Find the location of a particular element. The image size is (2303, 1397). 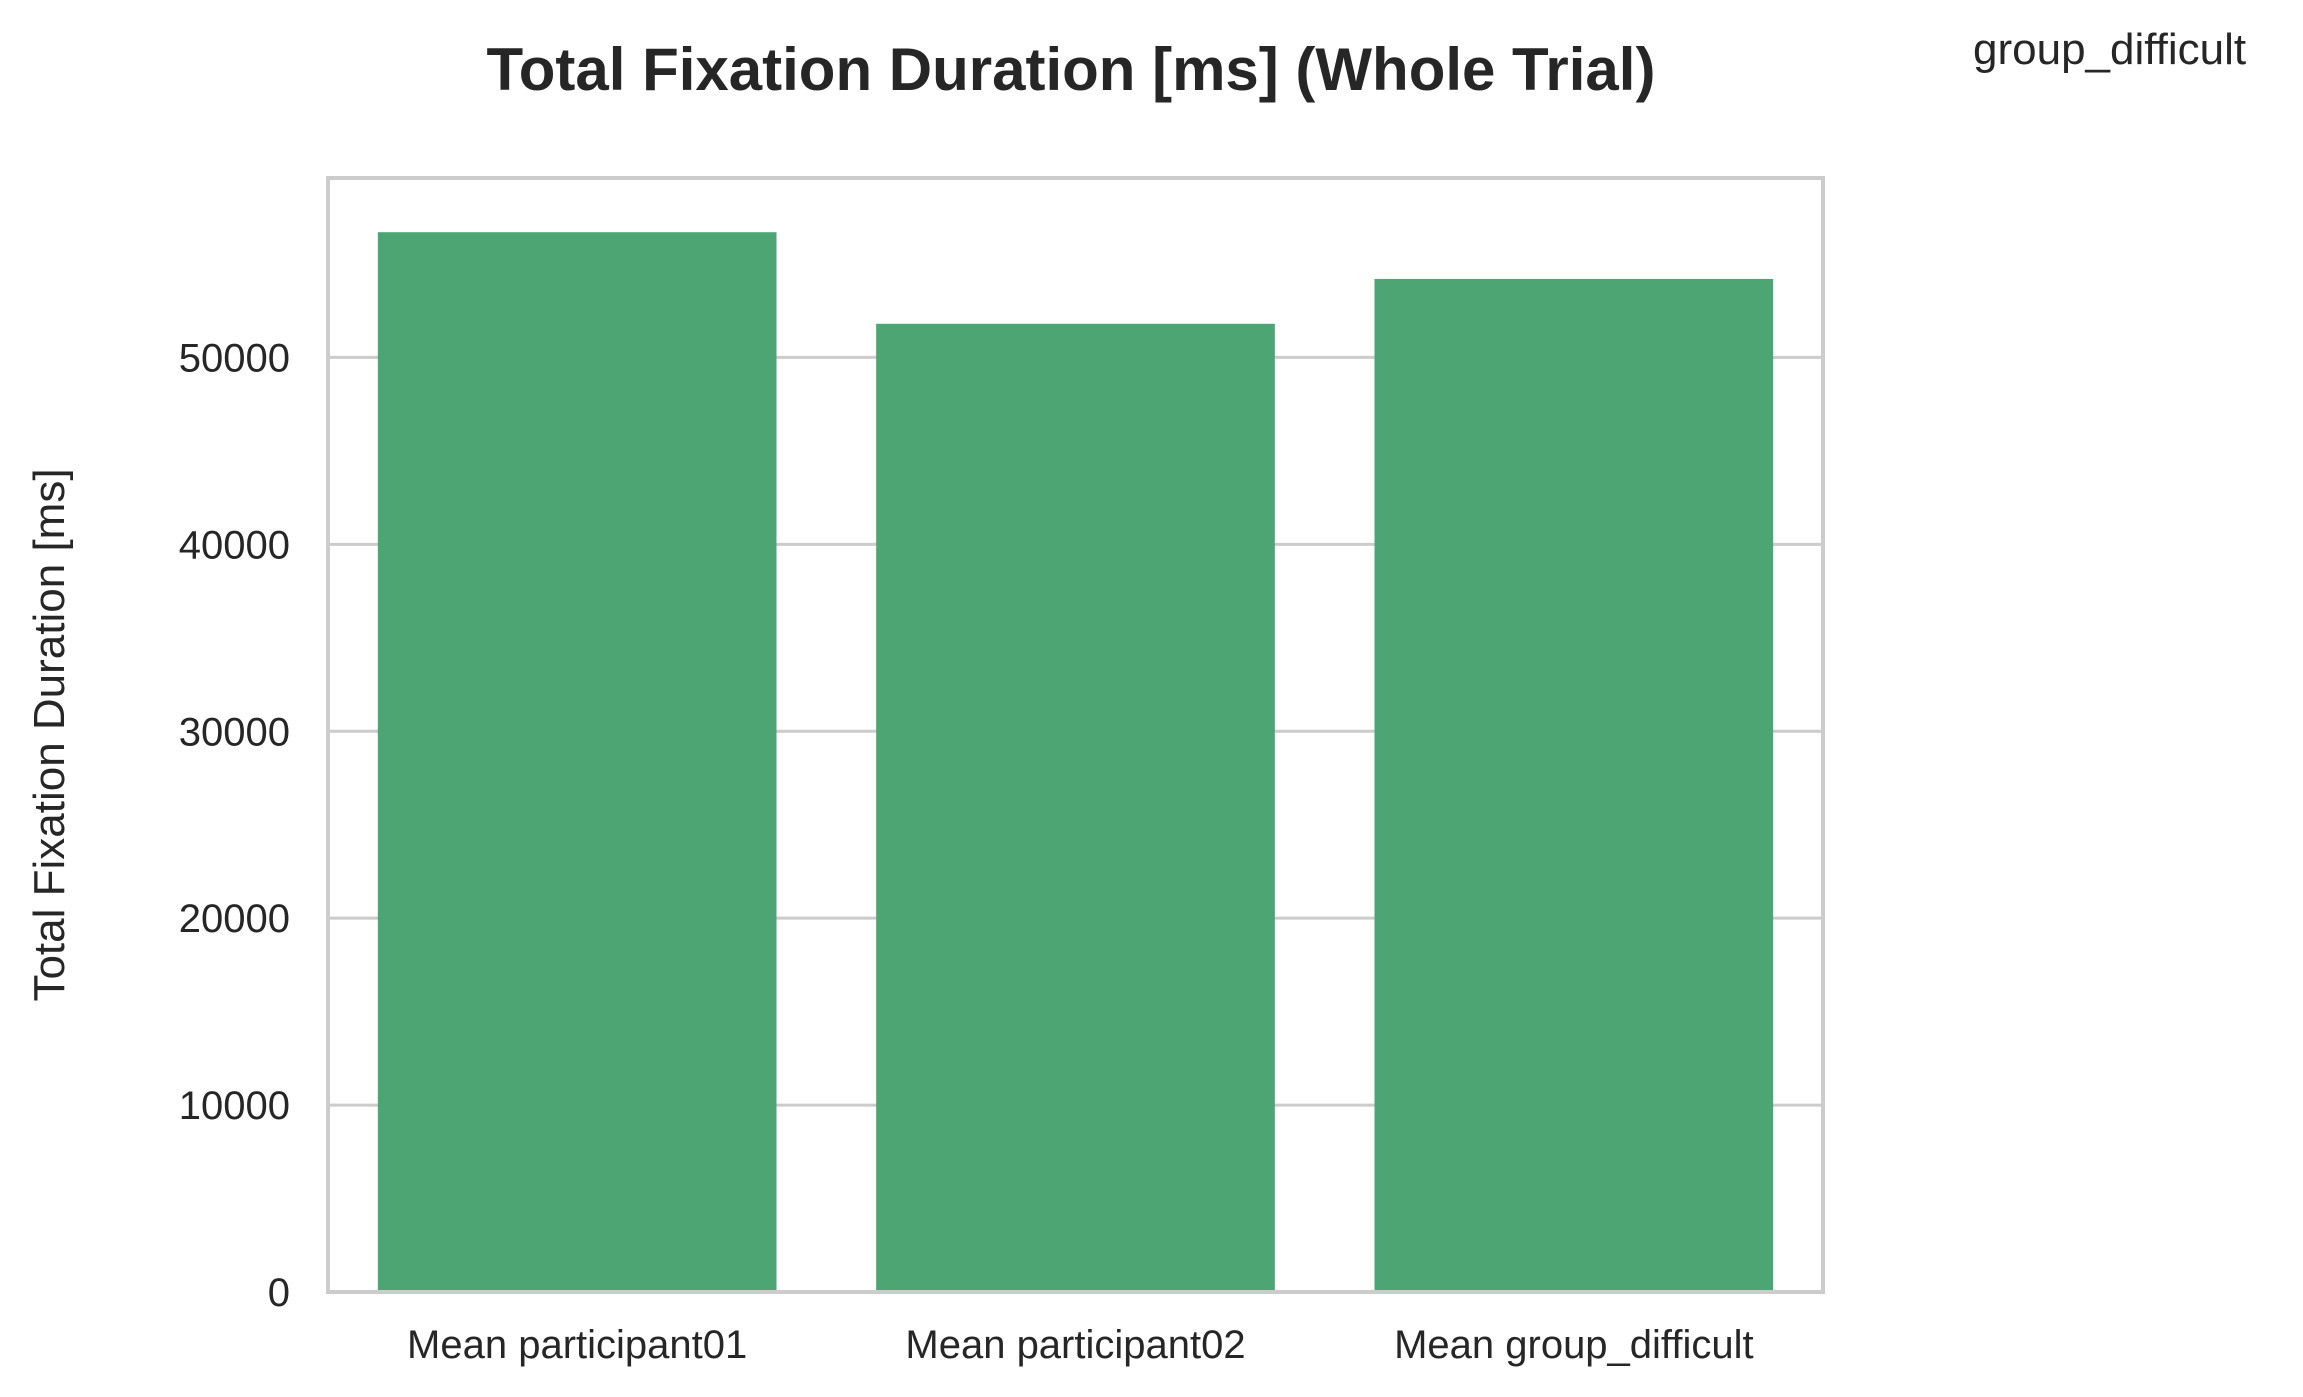

y-tick-label: 0 is located at coordinates (279, 1293).